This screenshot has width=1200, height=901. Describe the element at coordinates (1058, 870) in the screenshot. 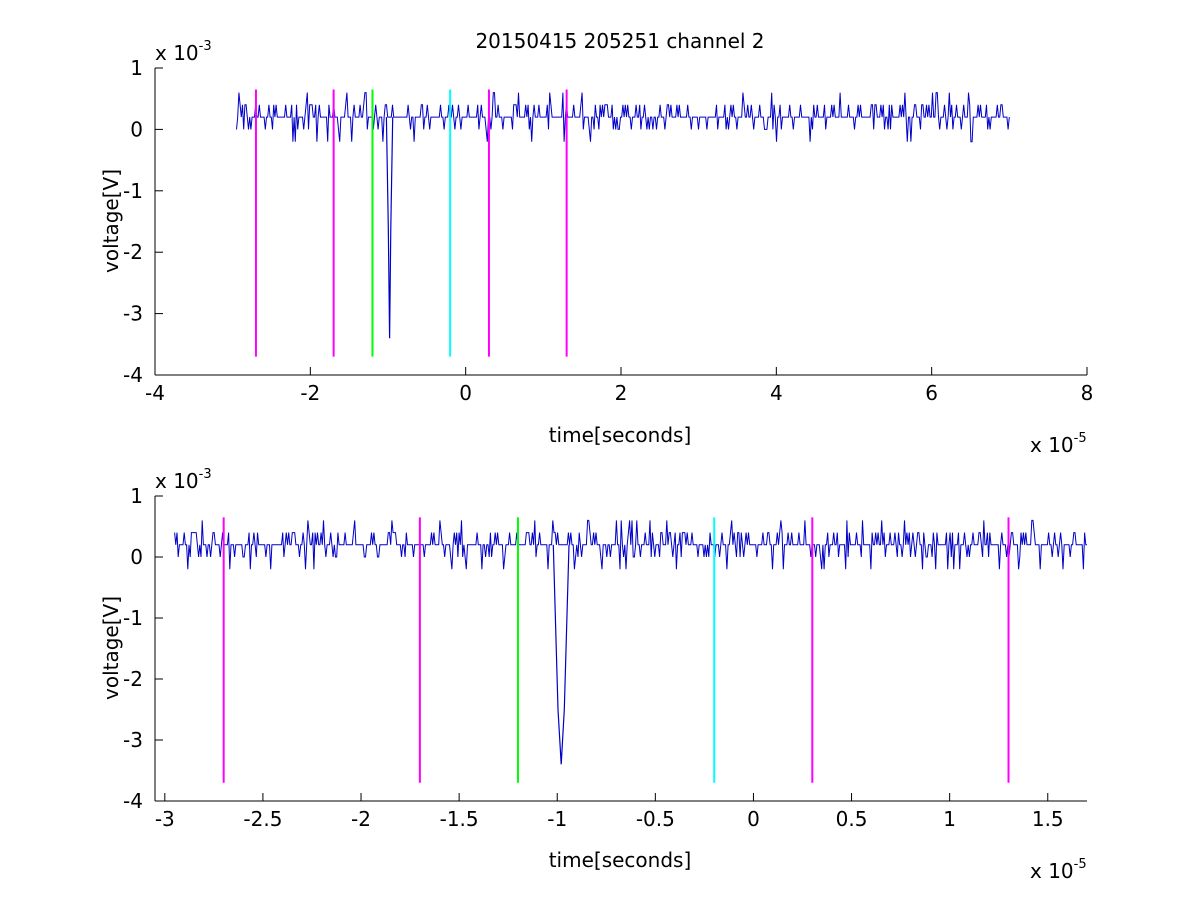

I see `bottom-x-multiplier: x 10-5` at that location.